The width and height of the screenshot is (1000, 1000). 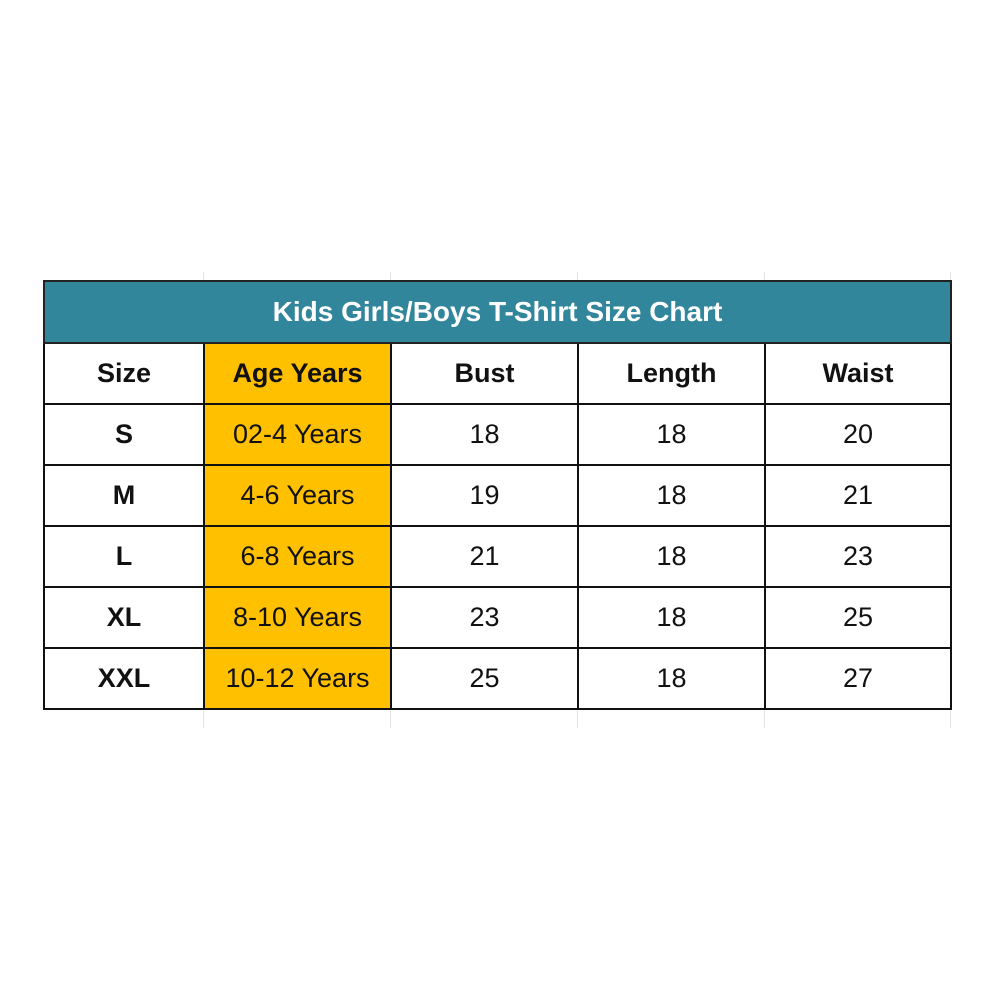 I want to click on cell-bust: 21, so click(x=484, y=556).